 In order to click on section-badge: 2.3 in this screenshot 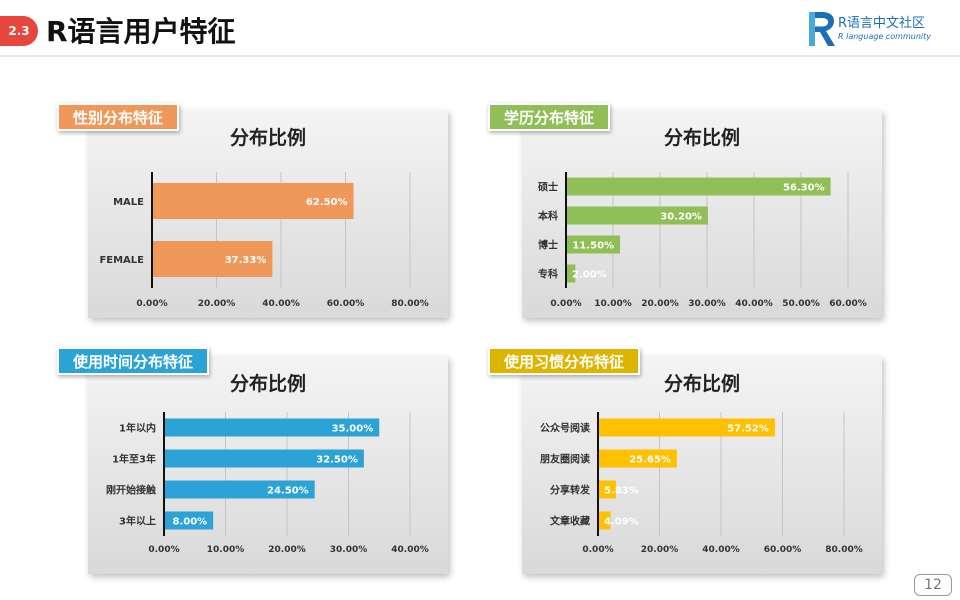, I will do `click(19, 31)`.